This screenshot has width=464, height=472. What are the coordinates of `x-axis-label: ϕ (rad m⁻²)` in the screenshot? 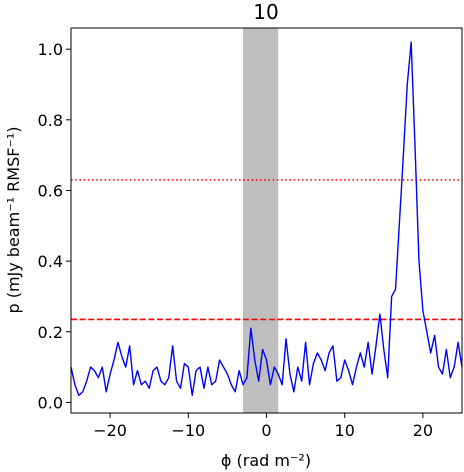 It's located at (266, 460).